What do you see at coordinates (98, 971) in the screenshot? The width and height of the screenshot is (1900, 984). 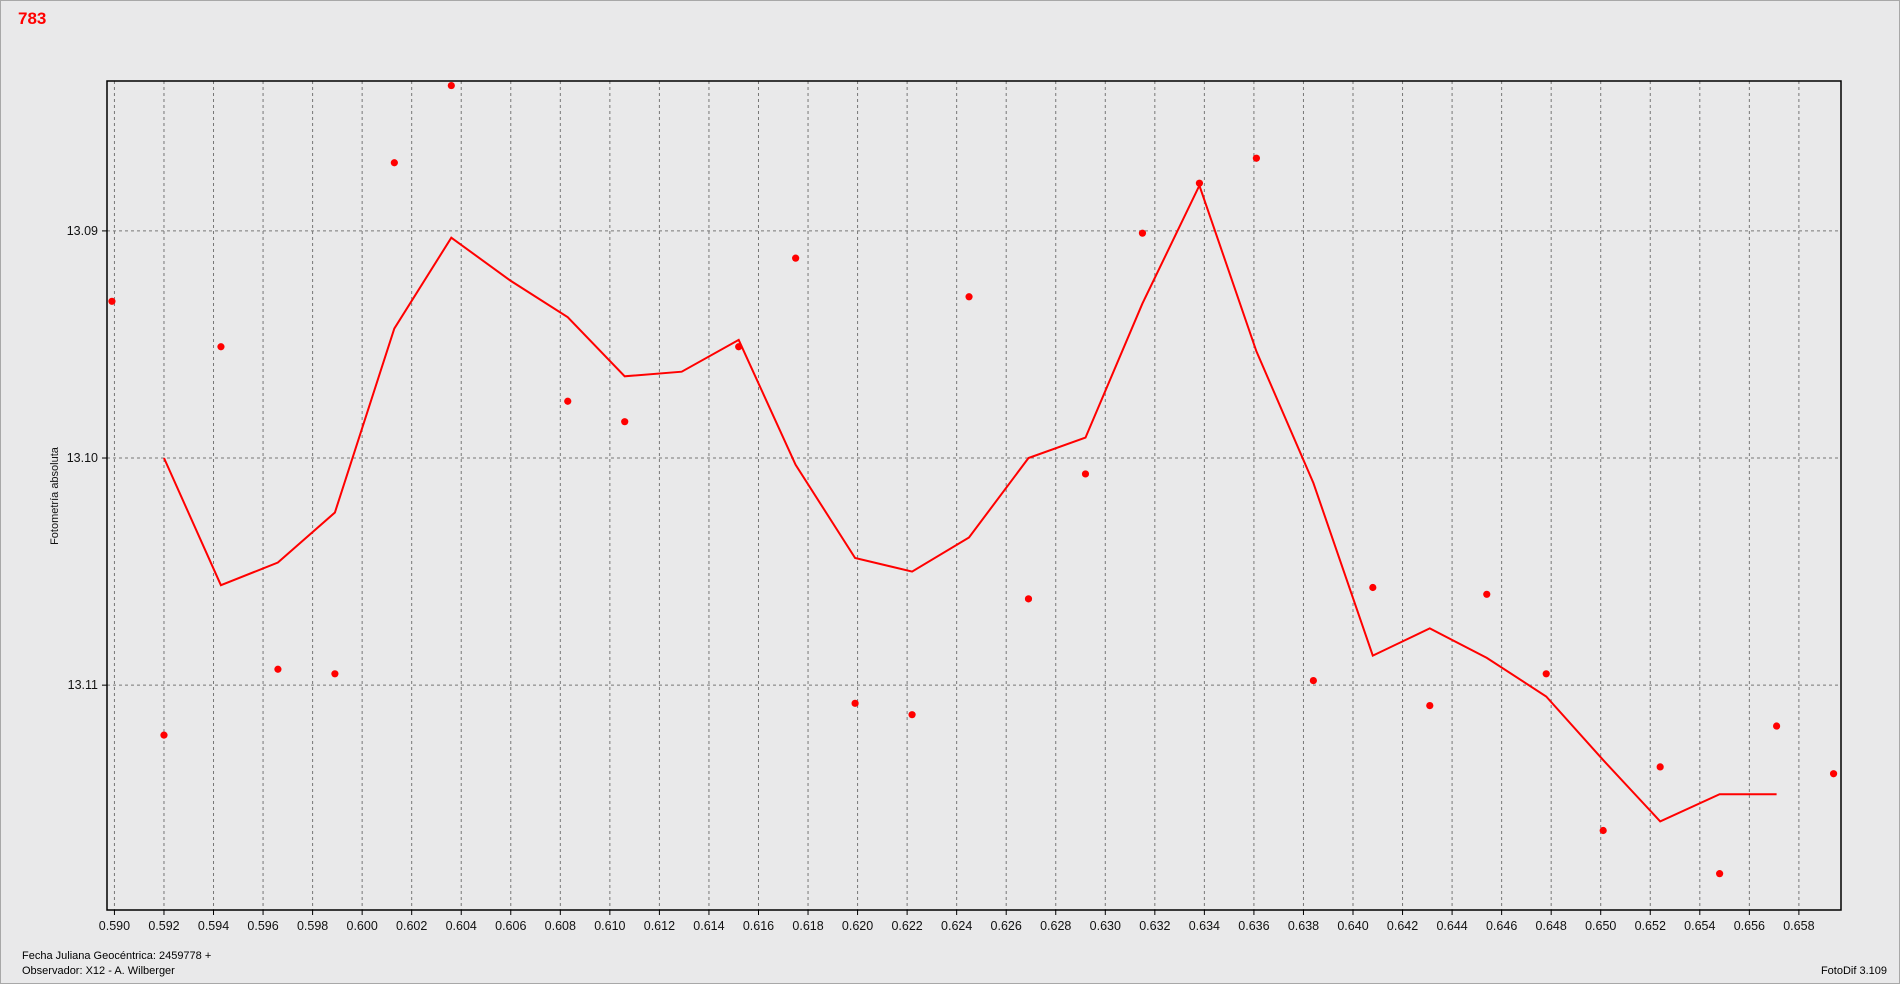 I see `observer-label: Observador: X12 - A. Wilberger` at bounding box center [98, 971].